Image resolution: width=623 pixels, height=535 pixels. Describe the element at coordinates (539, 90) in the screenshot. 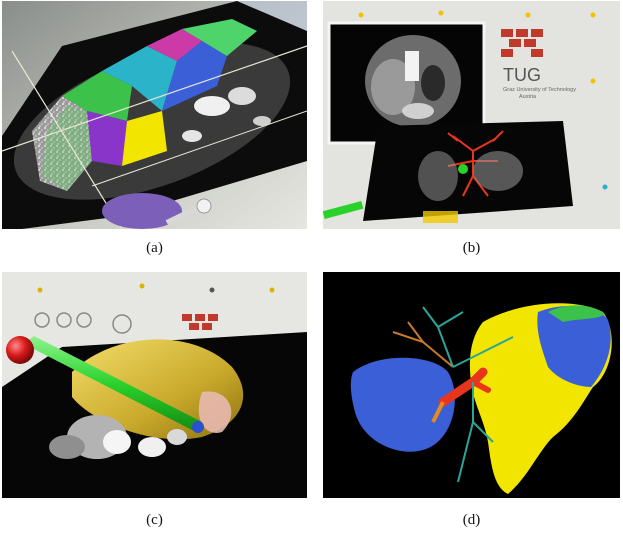

I see `tug-logo-line1: Graz University of Technology` at that location.